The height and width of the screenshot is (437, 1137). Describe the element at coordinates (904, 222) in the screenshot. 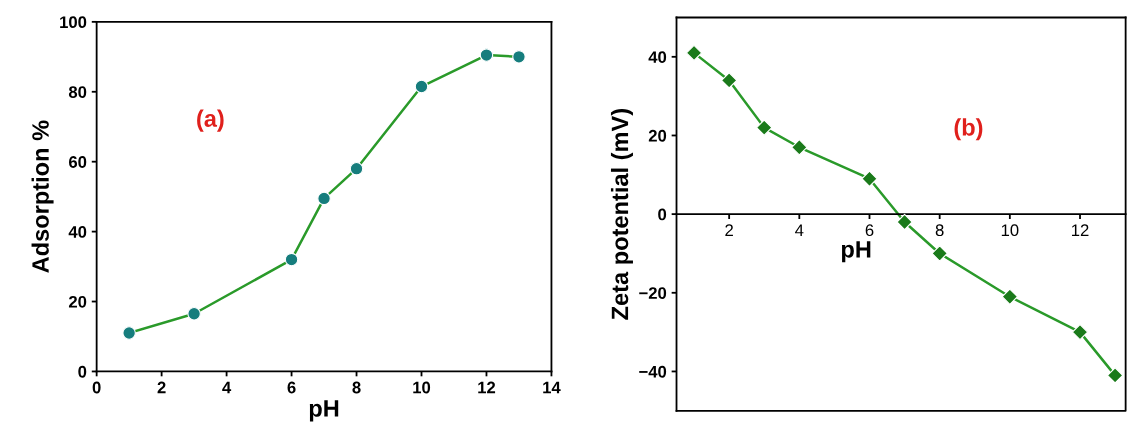

I see `point` at that location.